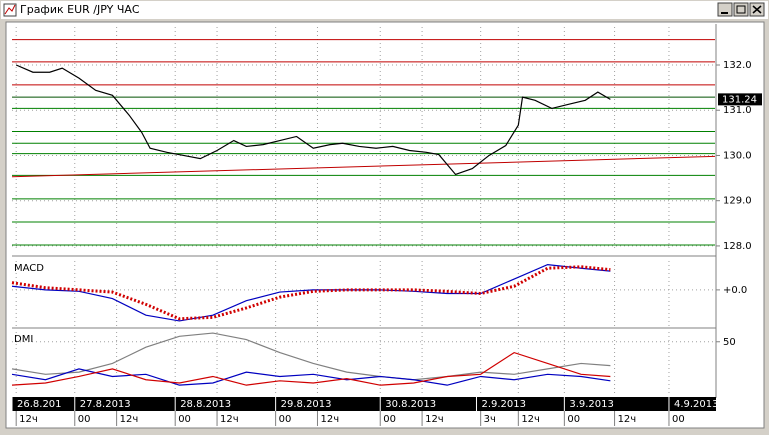  What do you see at coordinates (591, 404) in the screenshot?
I see `date-tick-label: 3.9.2013` at bounding box center [591, 404].